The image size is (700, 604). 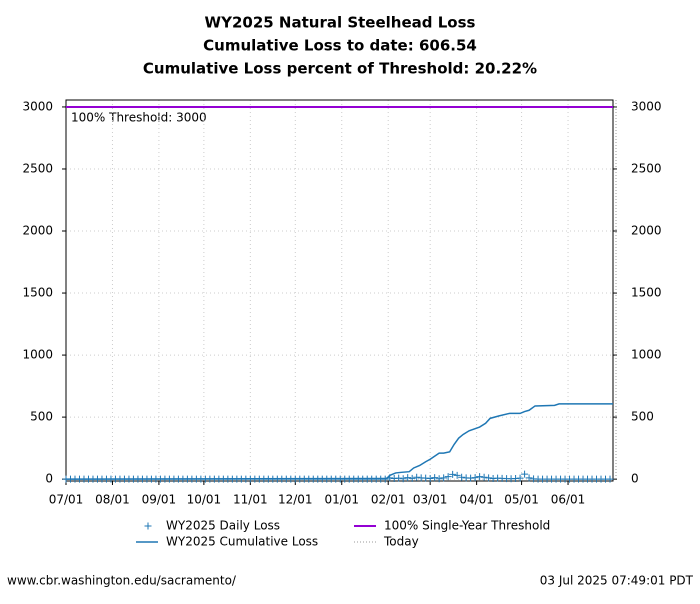 I want to click on legend-label: WY2025 Daily Loss, so click(x=223, y=526).